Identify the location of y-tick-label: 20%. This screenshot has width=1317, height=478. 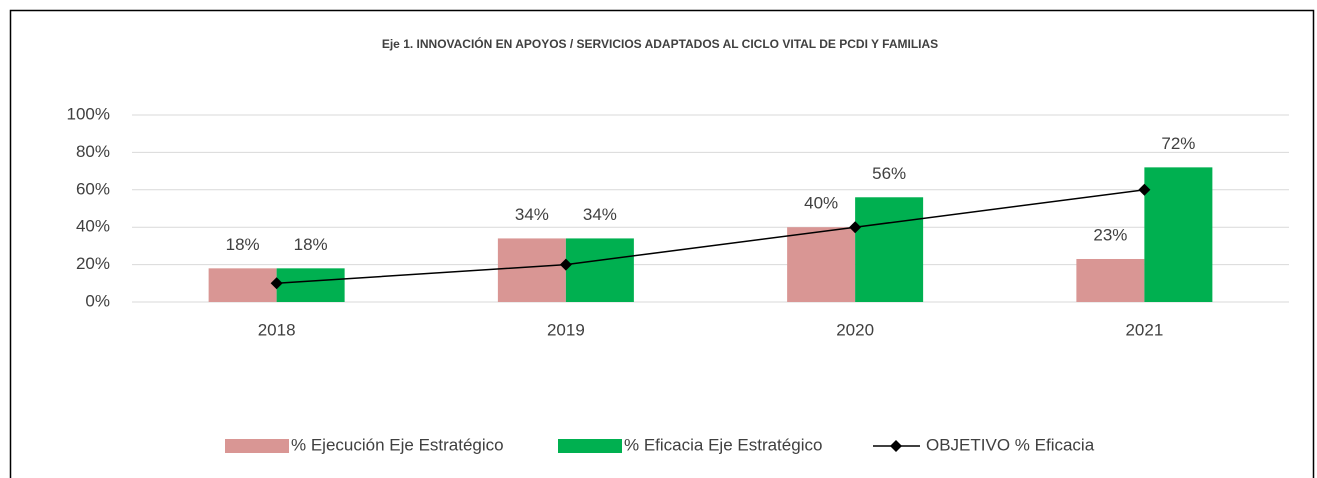
(93, 263).